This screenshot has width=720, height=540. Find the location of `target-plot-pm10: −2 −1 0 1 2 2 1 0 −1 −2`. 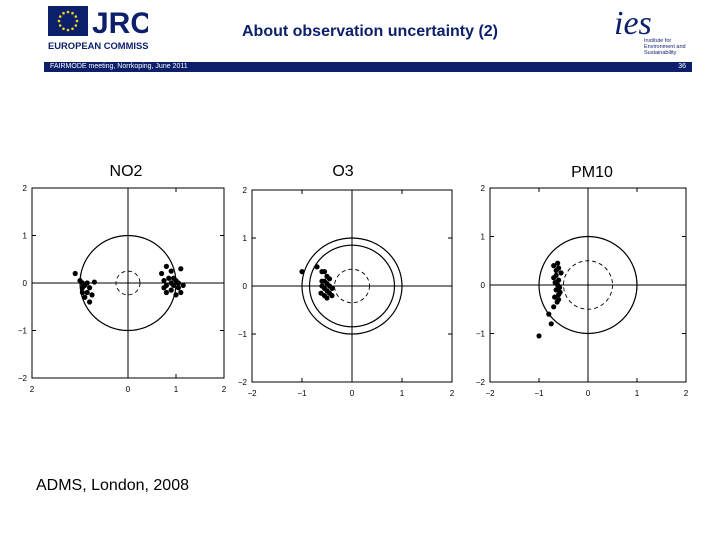

target-plot-pm10: −2 −1 0 1 2 2 1 0 −1 −2 is located at coordinates (582, 291).